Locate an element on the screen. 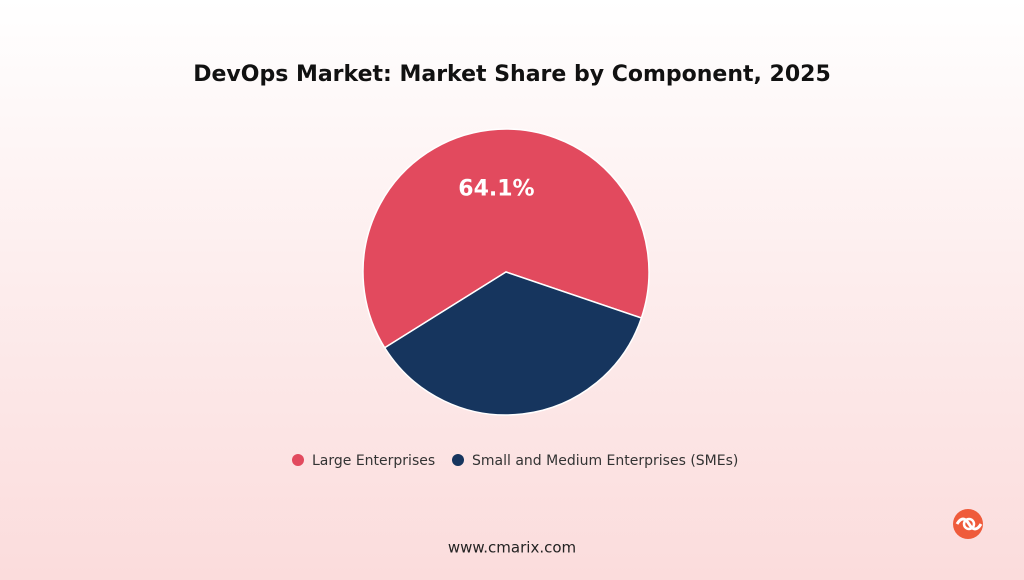  legend-label: Small and Medium Enterprises (SMEs) is located at coordinates (605, 461).